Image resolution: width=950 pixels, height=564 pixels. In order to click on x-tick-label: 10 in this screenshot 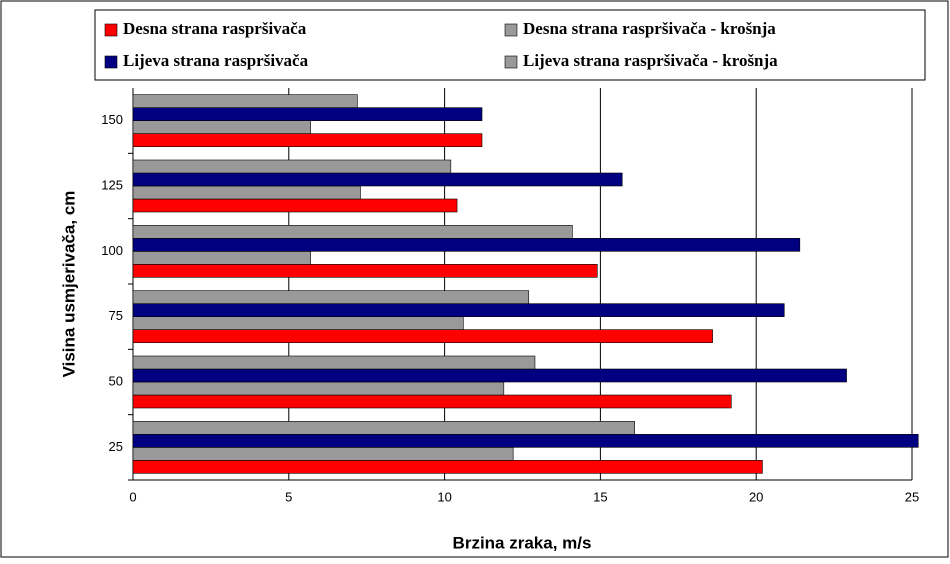, I will do `click(444, 496)`.